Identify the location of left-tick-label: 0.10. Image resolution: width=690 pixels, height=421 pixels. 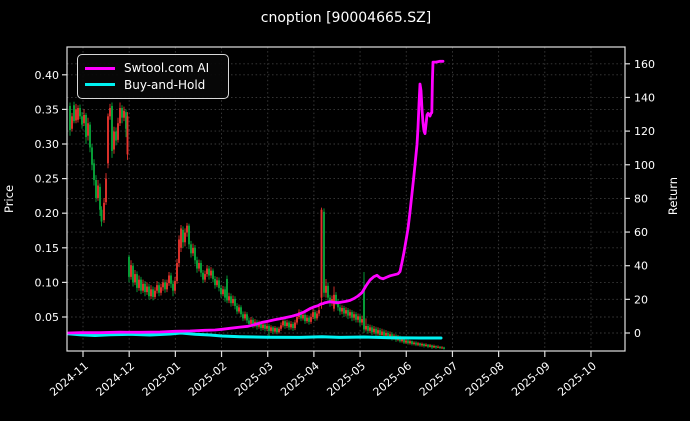
(47, 282).